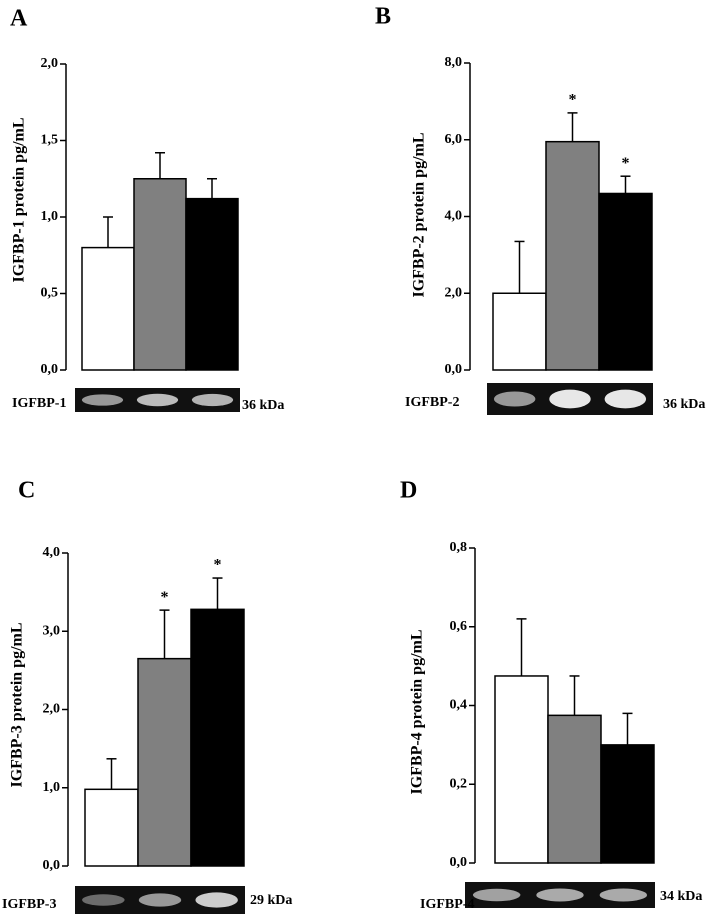  What do you see at coordinates (29, 904) in the screenshot?
I see `blot-label: IGFBP-3` at bounding box center [29, 904].